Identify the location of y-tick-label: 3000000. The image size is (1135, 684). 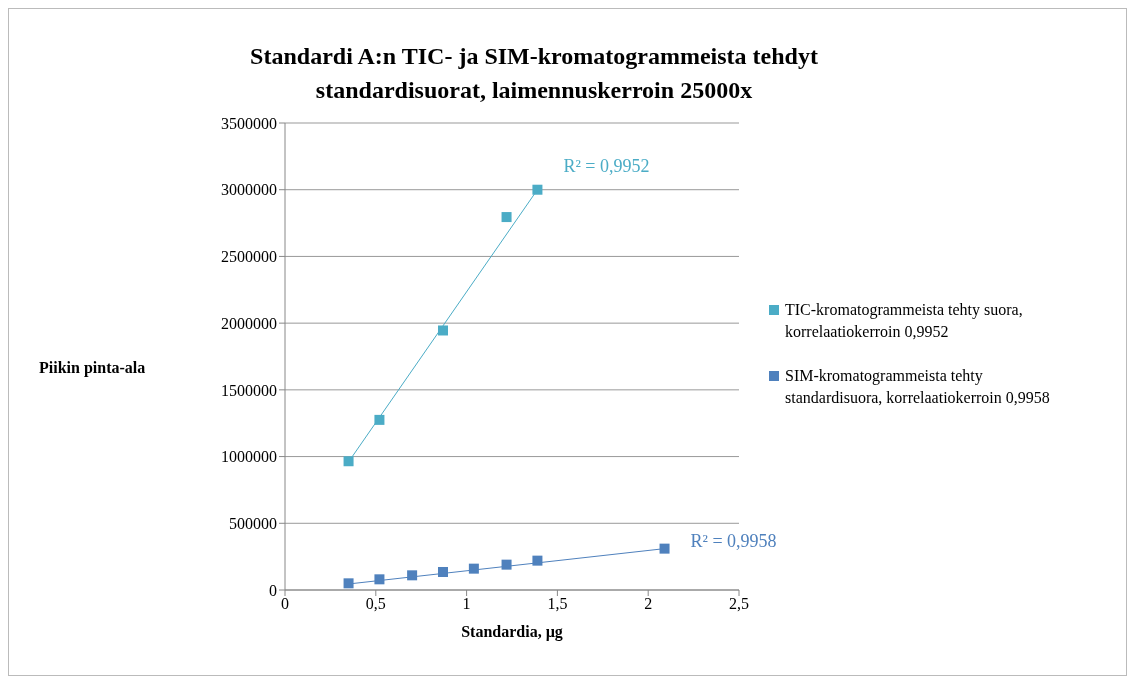
(249, 190).